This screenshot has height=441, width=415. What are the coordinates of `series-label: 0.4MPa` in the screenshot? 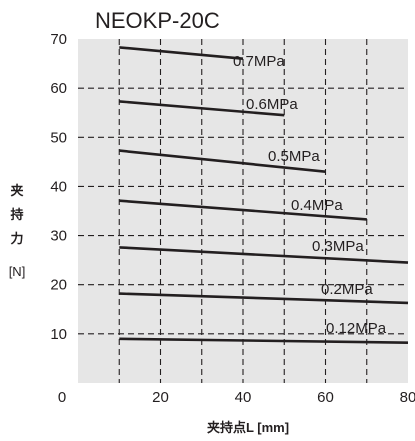 It's located at (317, 205).